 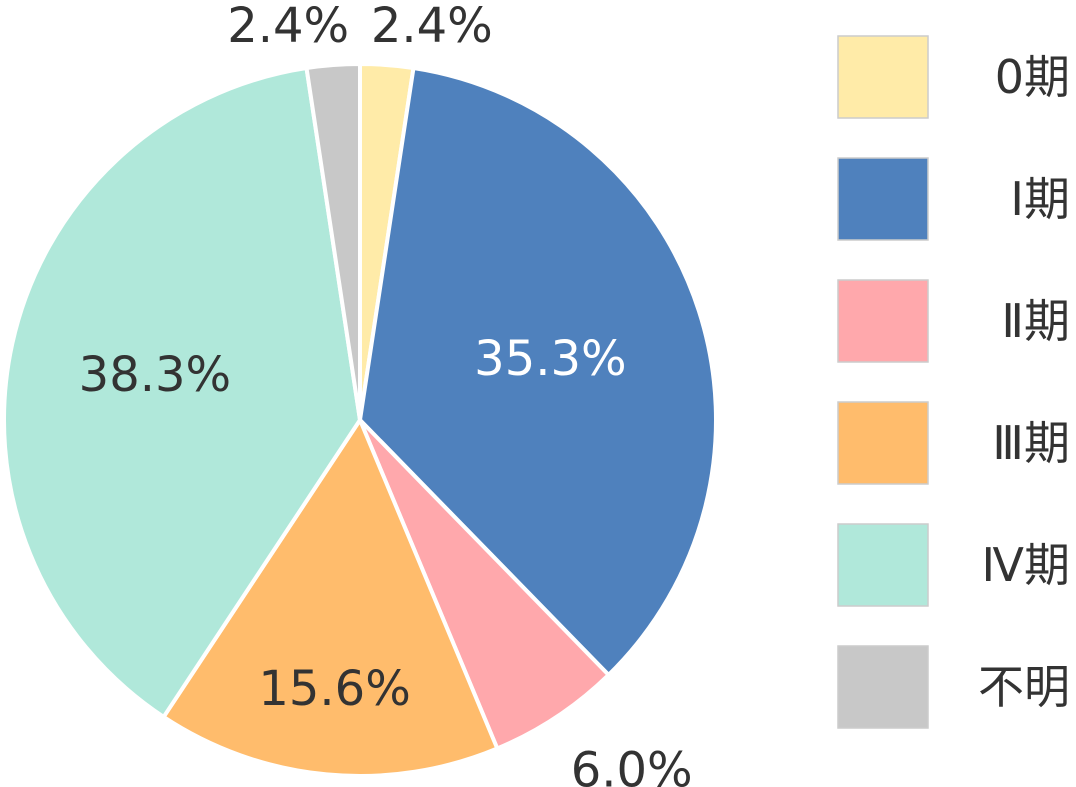 What do you see at coordinates (334, 689) in the screenshot?
I see `slice-data-label: 15.6%` at bounding box center [334, 689].